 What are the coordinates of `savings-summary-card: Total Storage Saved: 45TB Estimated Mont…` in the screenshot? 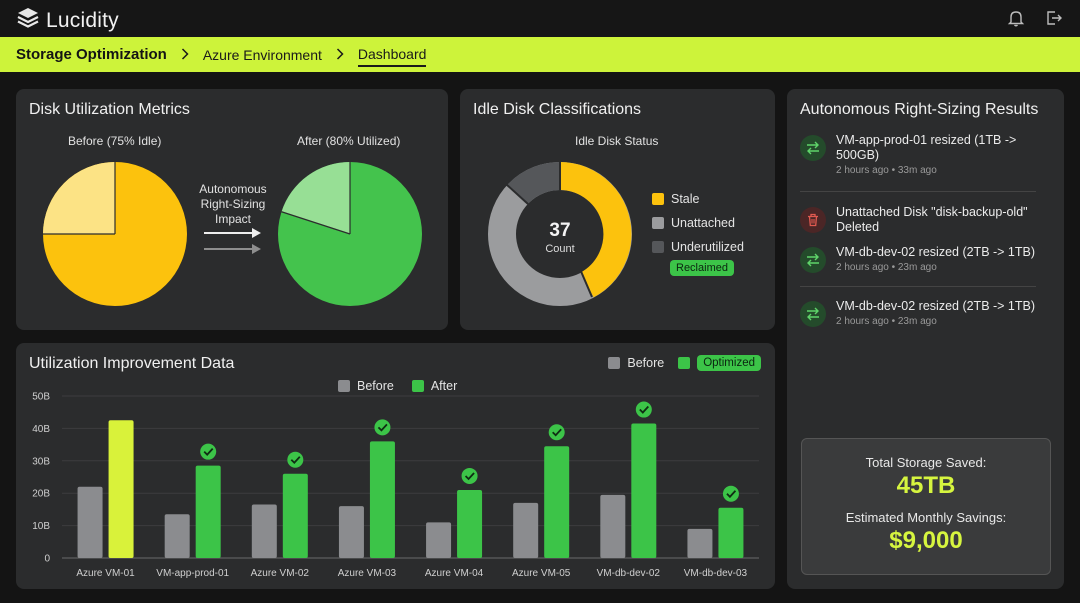 It's located at (926, 506).